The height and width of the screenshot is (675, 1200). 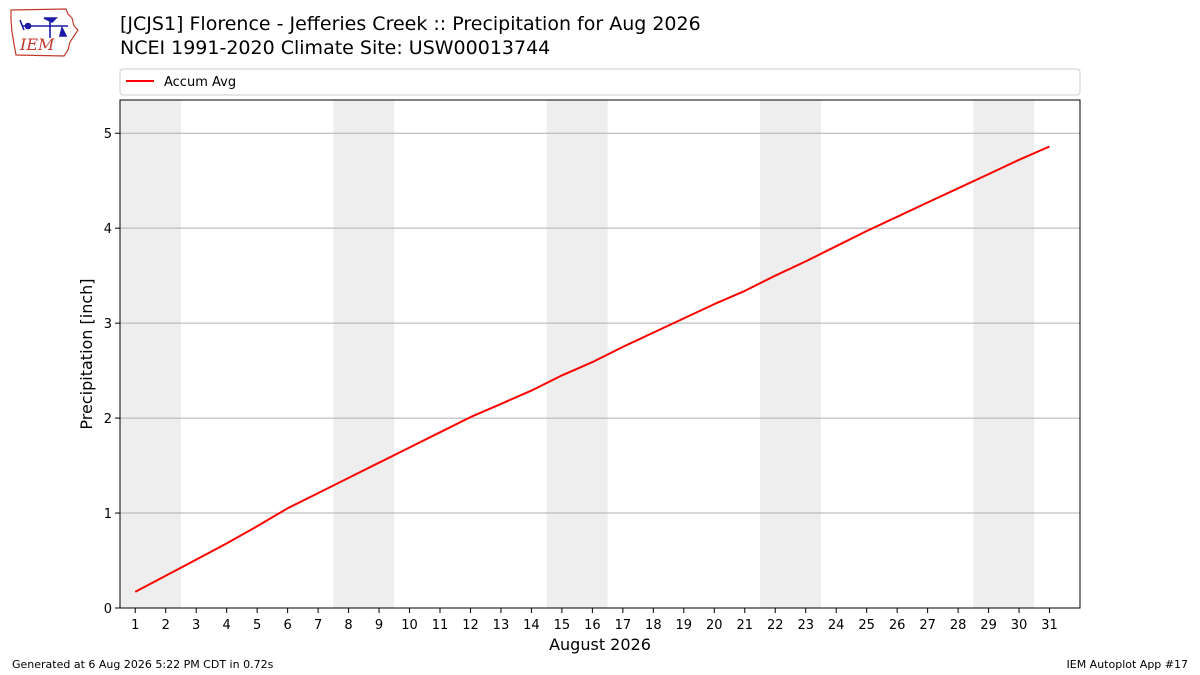 What do you see at coordinates (348, 625) in the screenshot?
I see `x-tick-label-8: 8` at bounding box center [348, 625].